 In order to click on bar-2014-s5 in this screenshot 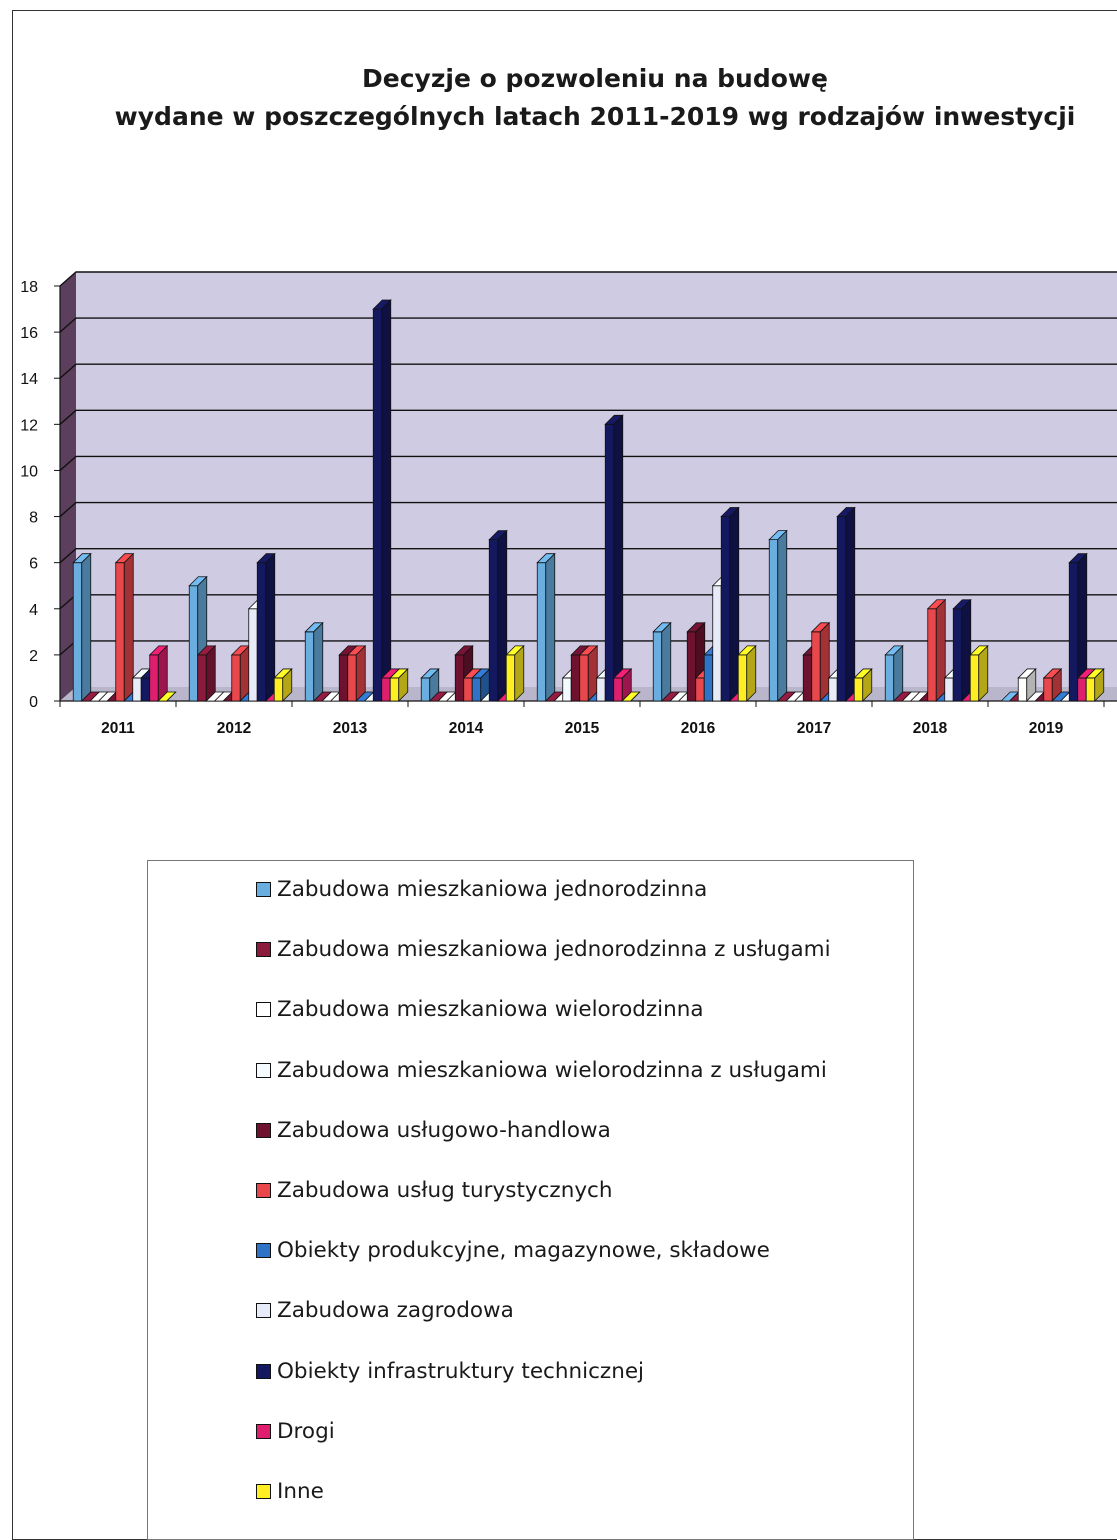, I will do `click(468, 689)`.